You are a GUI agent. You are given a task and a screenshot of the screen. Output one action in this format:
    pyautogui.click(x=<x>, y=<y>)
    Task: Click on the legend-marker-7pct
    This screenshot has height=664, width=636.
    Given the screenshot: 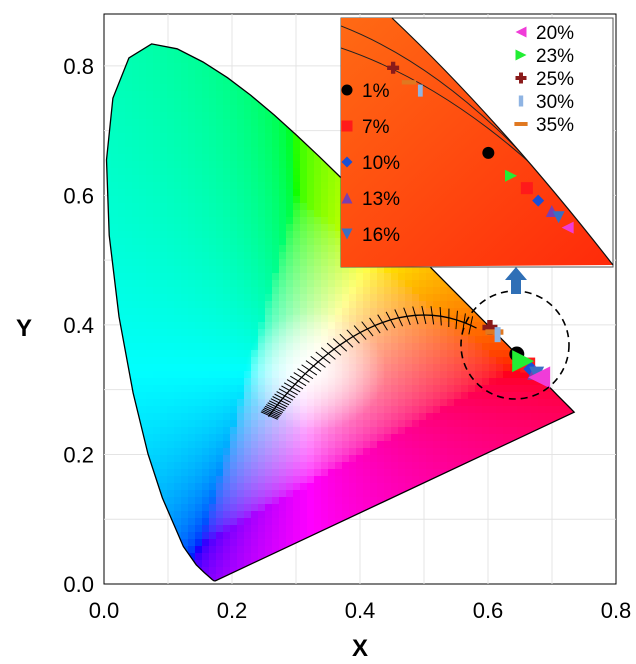 What is the action you would take?
    pyautogui.click(x=347, y=126)
    